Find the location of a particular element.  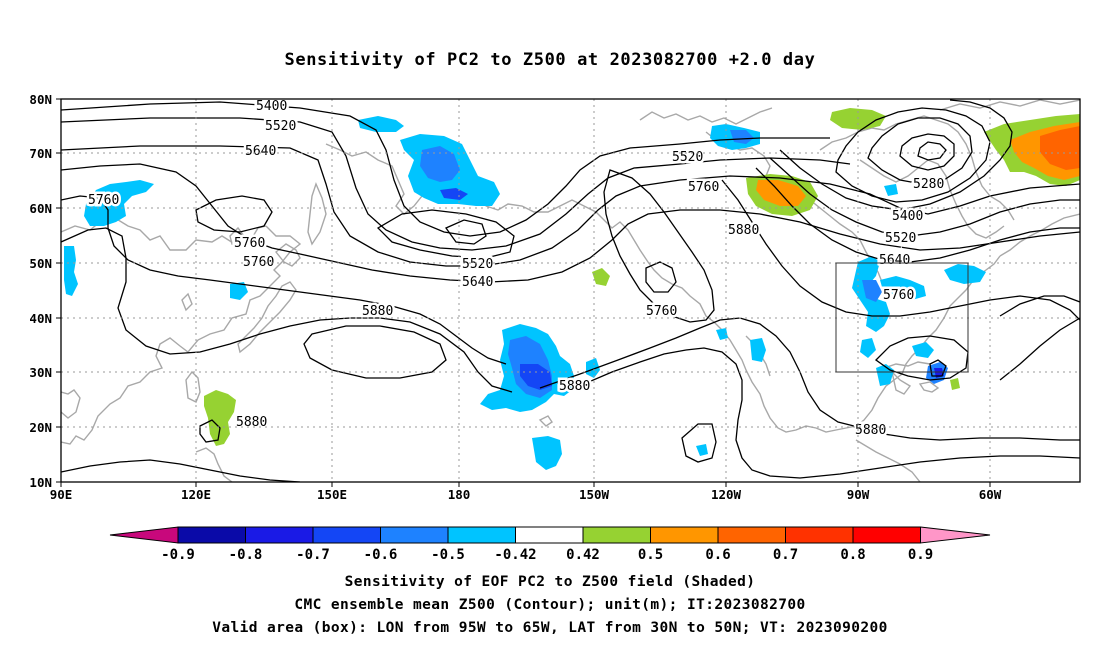

colorbar-tick-label: 0.8 is located at coordinates (852, 555).